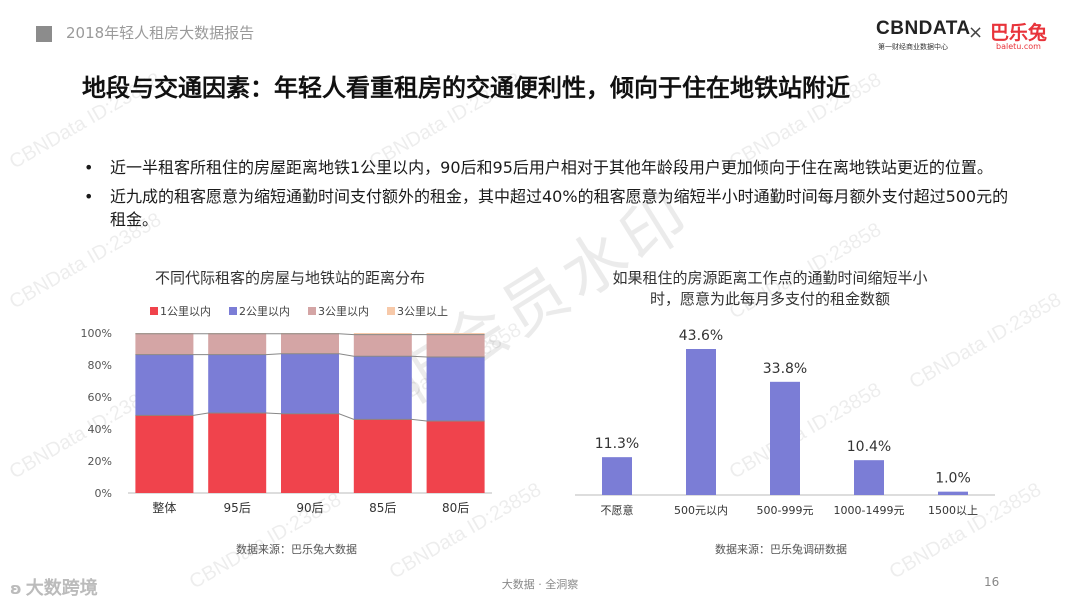 This screenshot has height=608, width=1080. I want to click on x-tick-label: 500-999元, so click(785, 510).